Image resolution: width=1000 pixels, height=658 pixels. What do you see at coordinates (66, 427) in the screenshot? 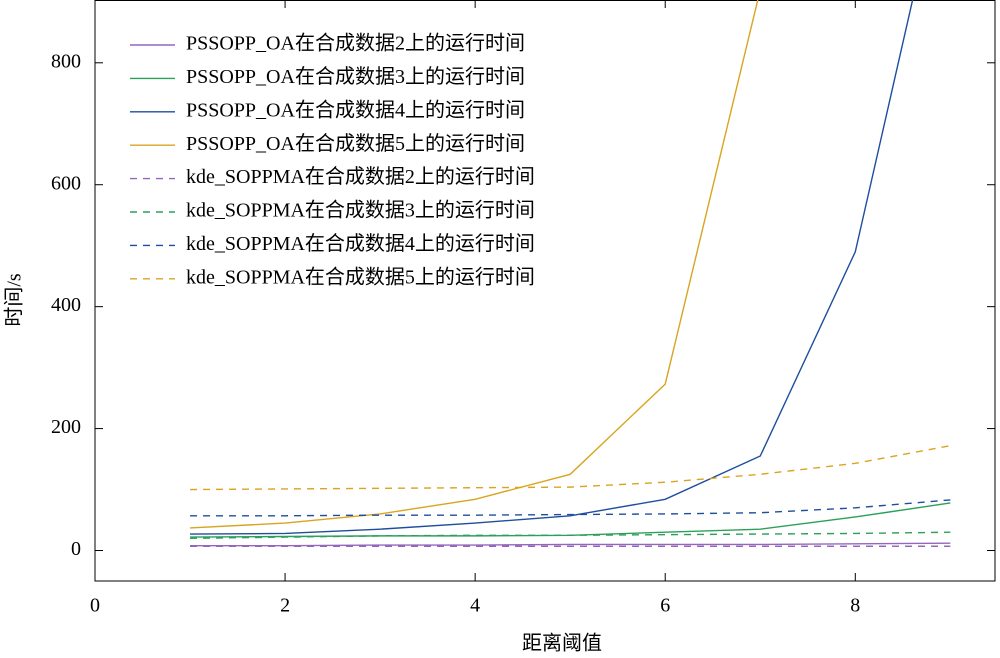
I see `y-tick-label: 200` at bounding box center [66, 427].